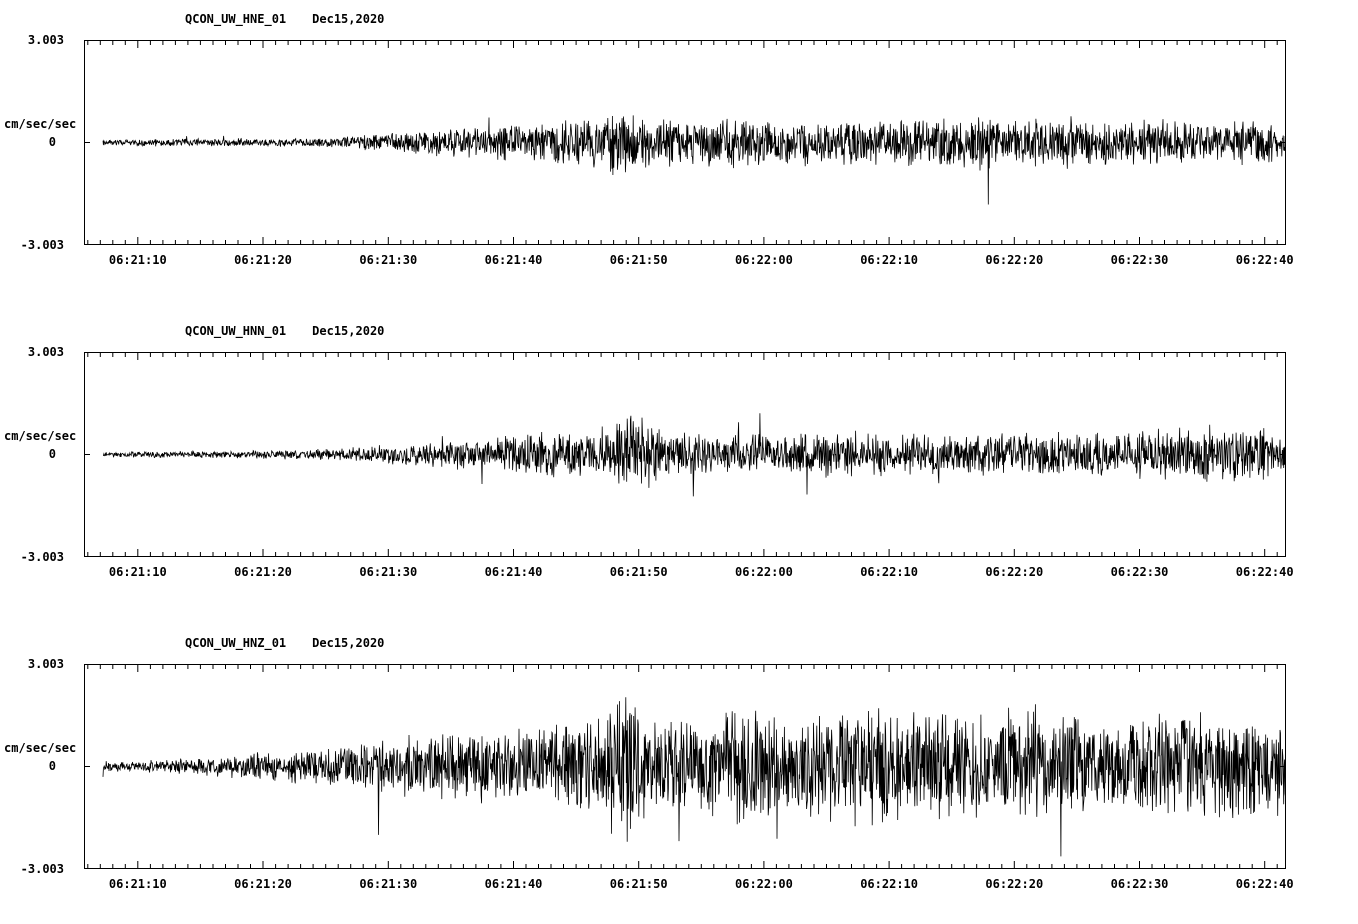  I want to click on chart-title: QCON_UW_HNE_01 Dec15,2020, so click(284, 19).